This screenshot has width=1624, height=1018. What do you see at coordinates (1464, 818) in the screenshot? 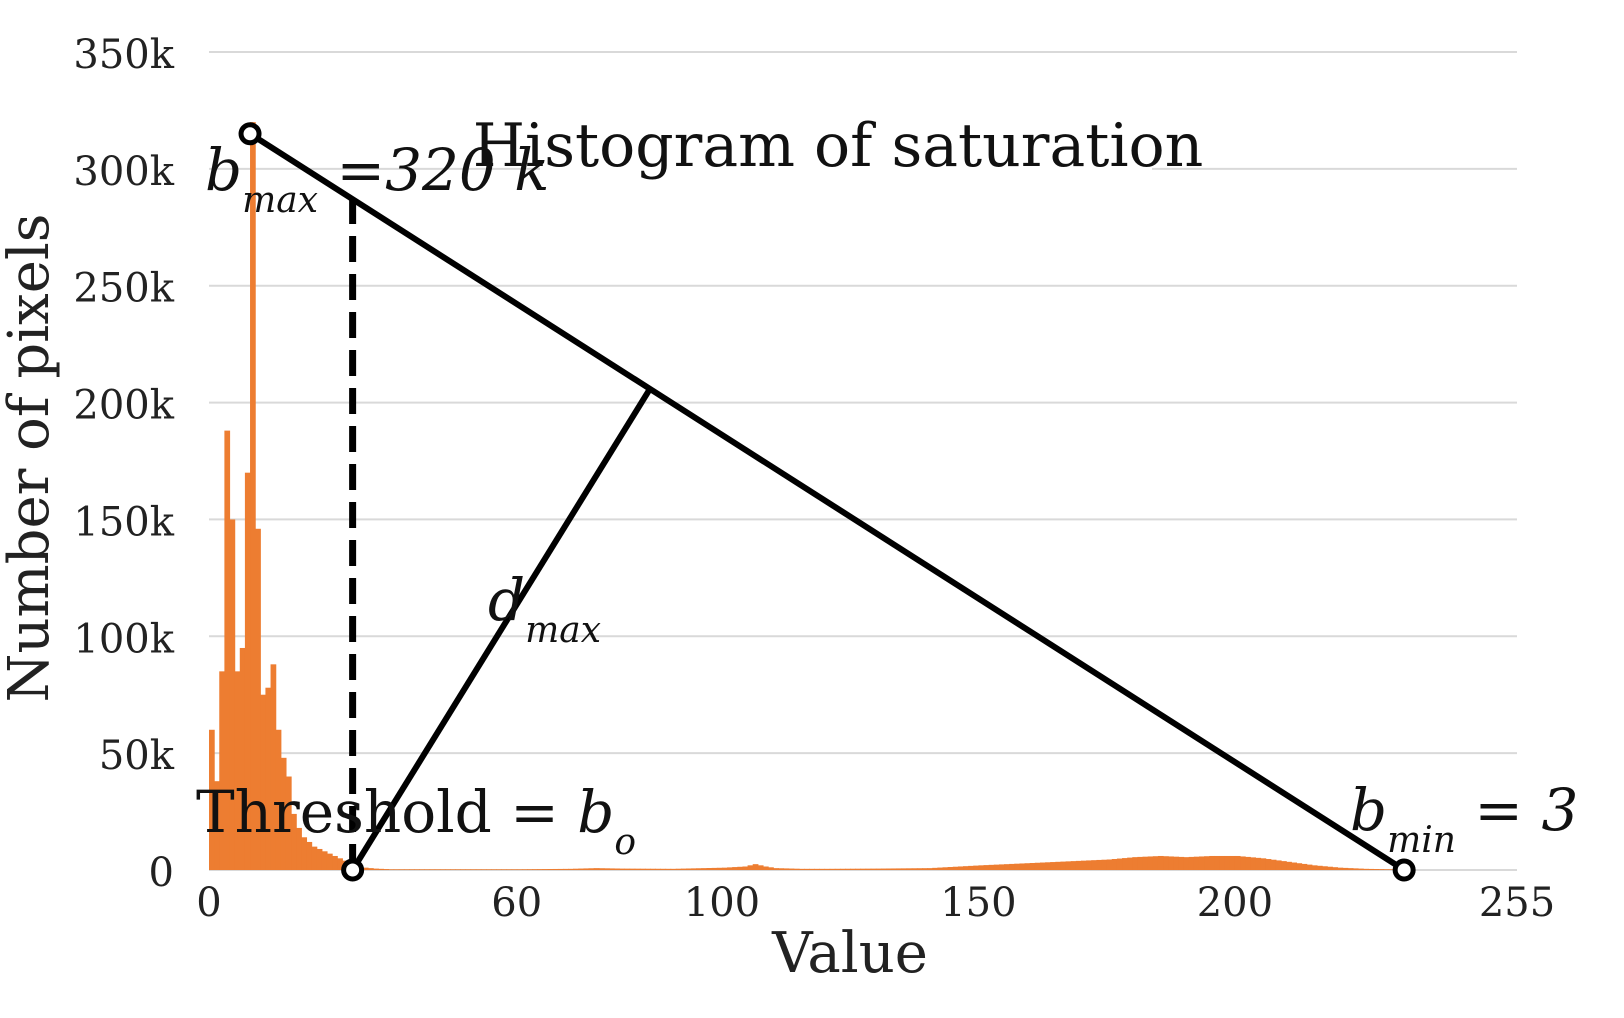
I see `bmin-label: bmin = 3` at bounding box center [1464, 818].